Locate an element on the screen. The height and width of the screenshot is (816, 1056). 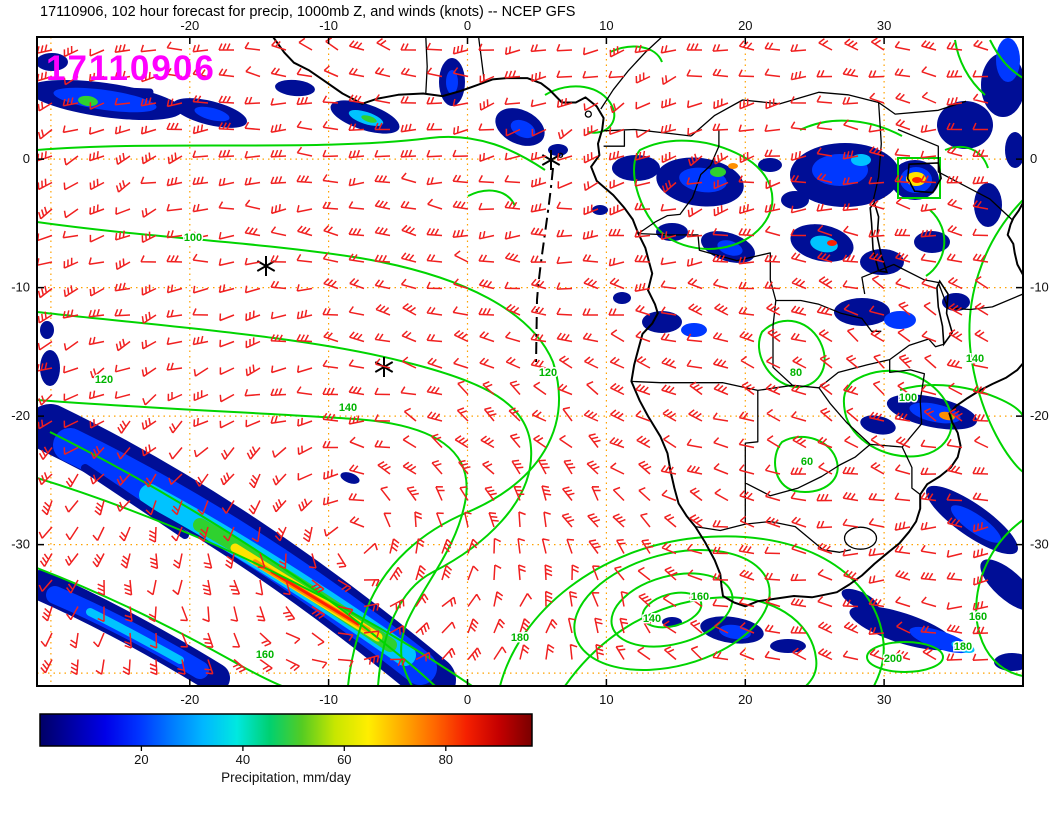
contour-label: 120 is located at coordinates (548, 373).